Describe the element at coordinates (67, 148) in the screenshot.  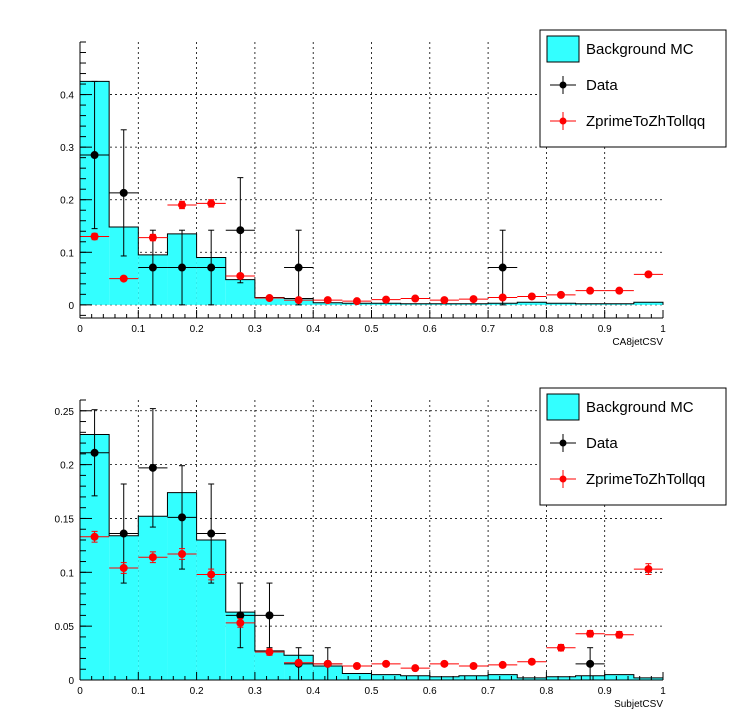
I see `y-tick-label: 0.3` at that location.